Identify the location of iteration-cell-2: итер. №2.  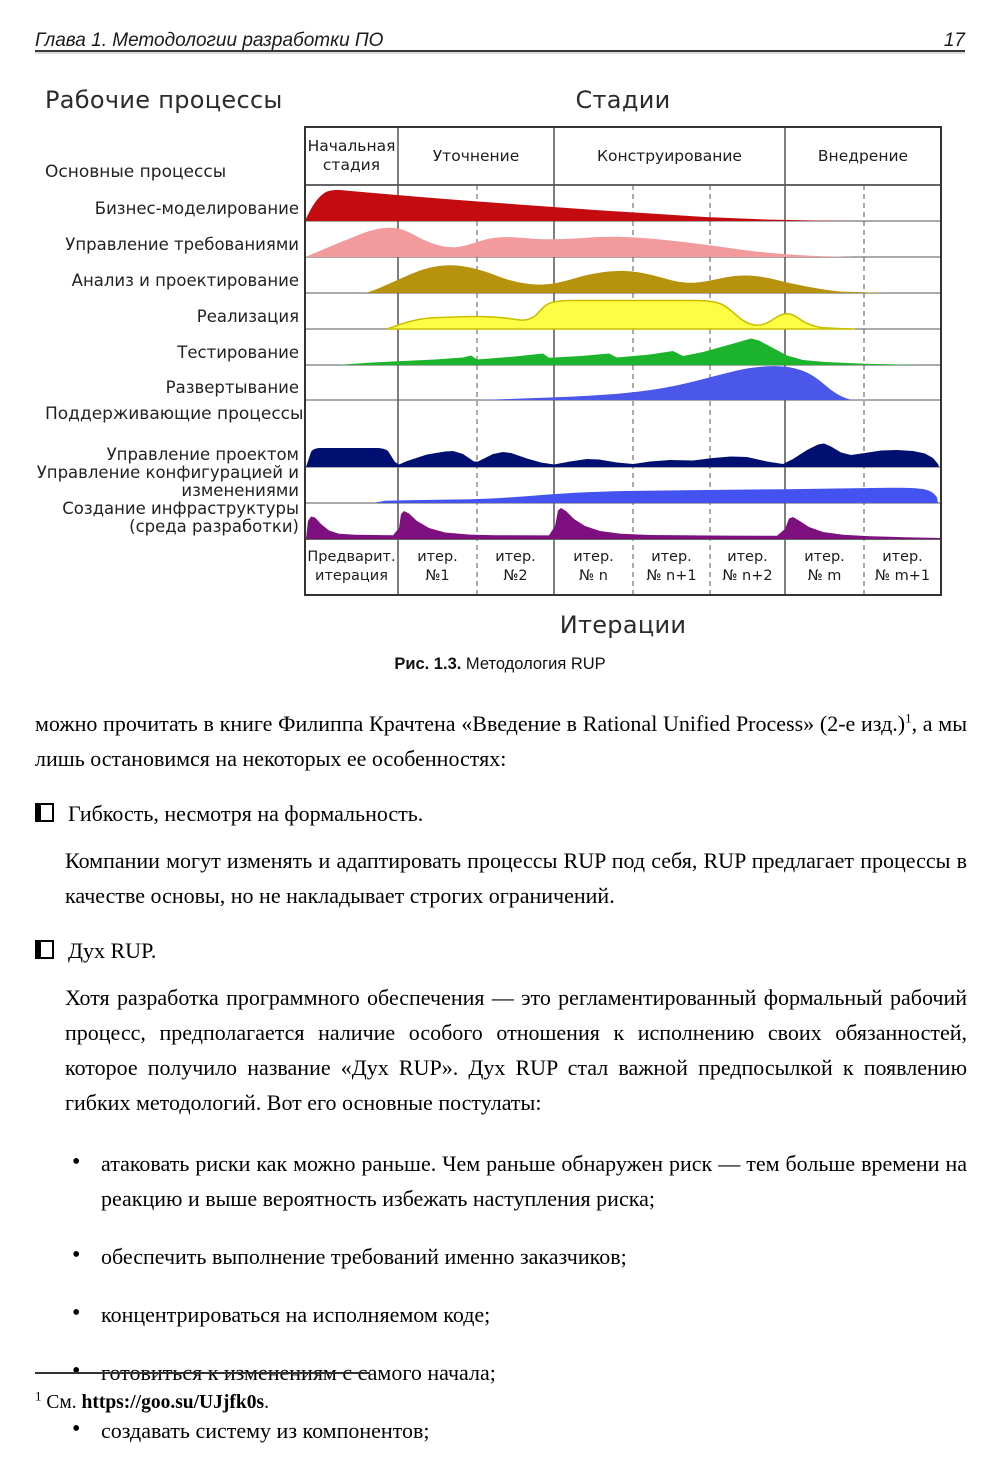
(515, 566).